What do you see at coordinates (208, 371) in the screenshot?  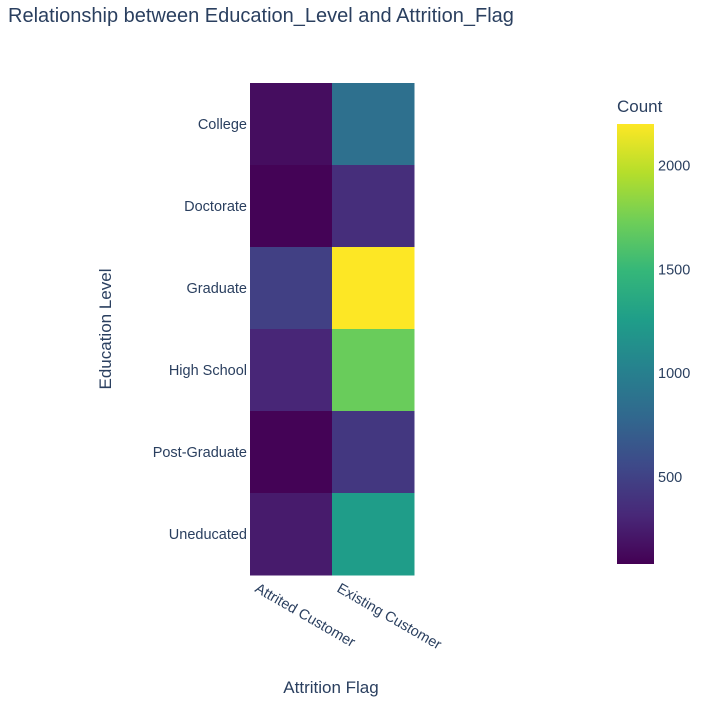 I see `y-tick-label: High School` at bounding box center [208, 371].